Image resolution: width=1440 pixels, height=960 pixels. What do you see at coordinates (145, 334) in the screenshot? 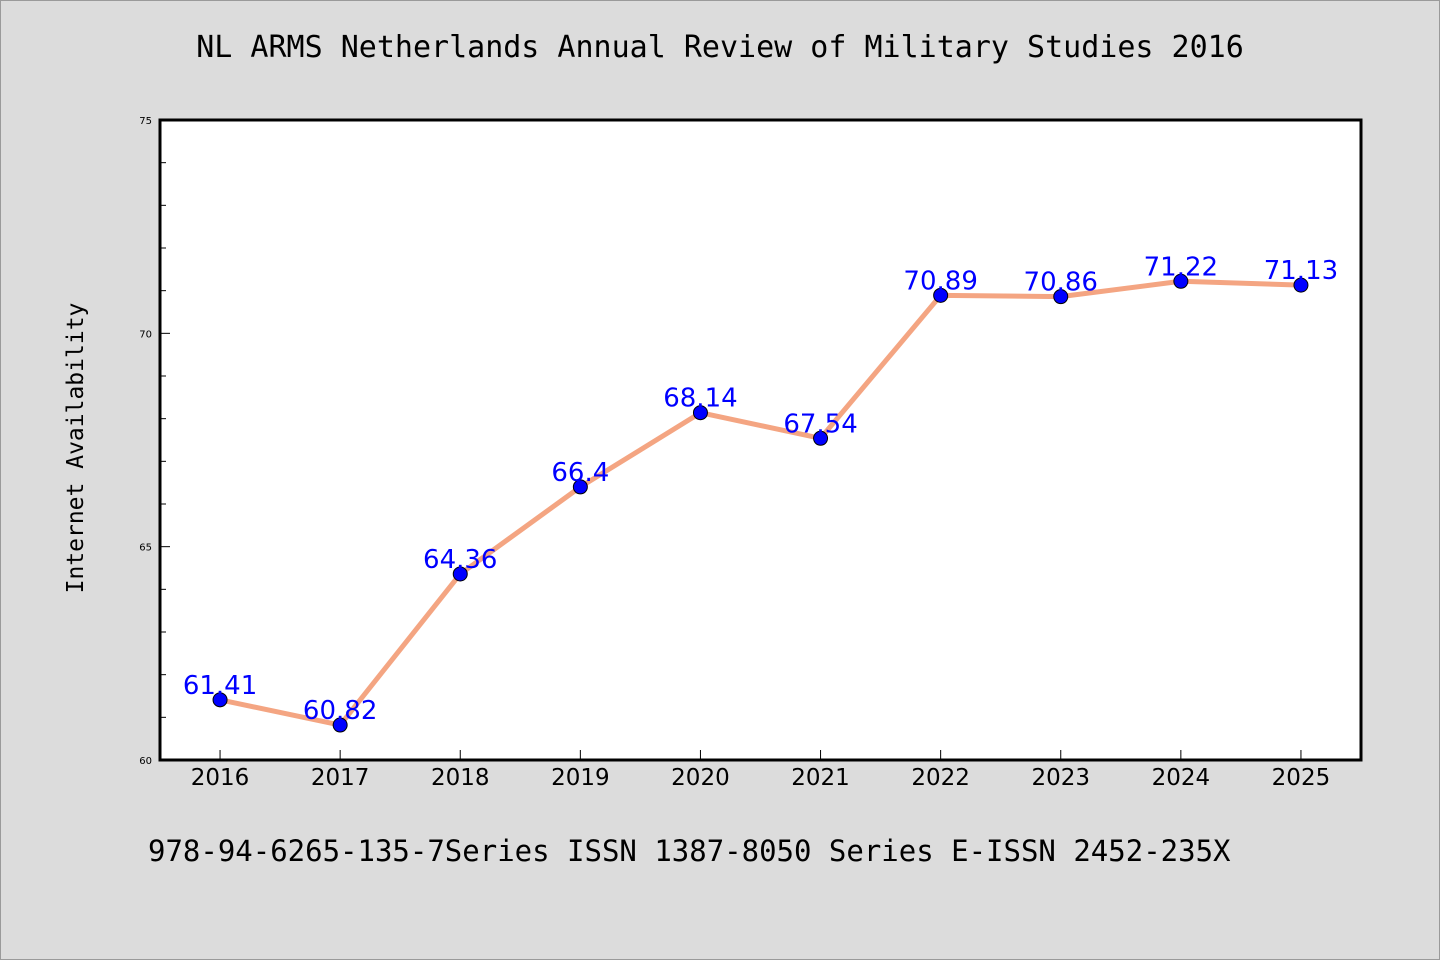
I see `y-tick-label: 70` at bounding box center [145, 334].